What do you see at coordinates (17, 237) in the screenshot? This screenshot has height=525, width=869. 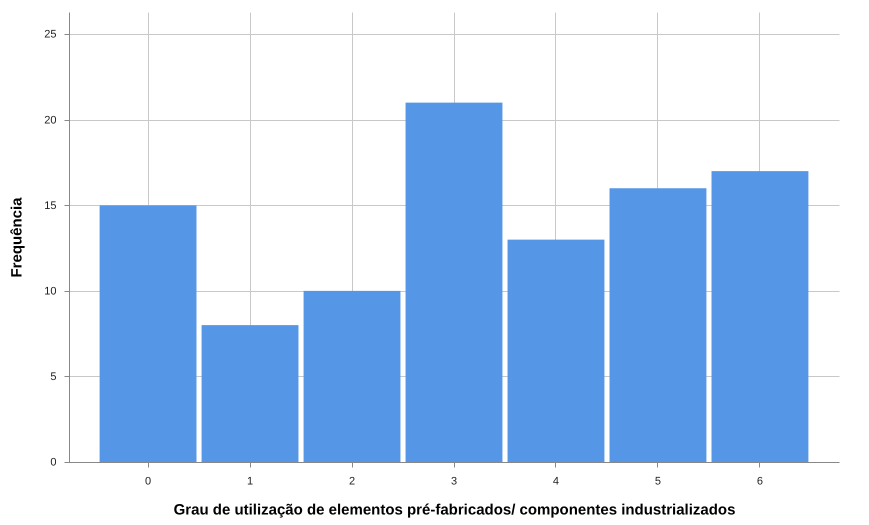 I see `y-axis-title: Frequência` at bounding box center [17, 237].